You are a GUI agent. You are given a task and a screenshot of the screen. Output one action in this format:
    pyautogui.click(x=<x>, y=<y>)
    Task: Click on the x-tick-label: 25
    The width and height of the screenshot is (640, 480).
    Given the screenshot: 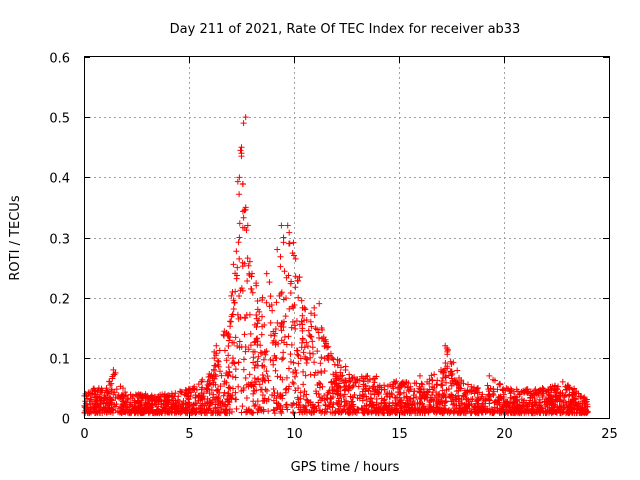 What is the action you would take?
    pyautogui.click(x=609, y=434)
    